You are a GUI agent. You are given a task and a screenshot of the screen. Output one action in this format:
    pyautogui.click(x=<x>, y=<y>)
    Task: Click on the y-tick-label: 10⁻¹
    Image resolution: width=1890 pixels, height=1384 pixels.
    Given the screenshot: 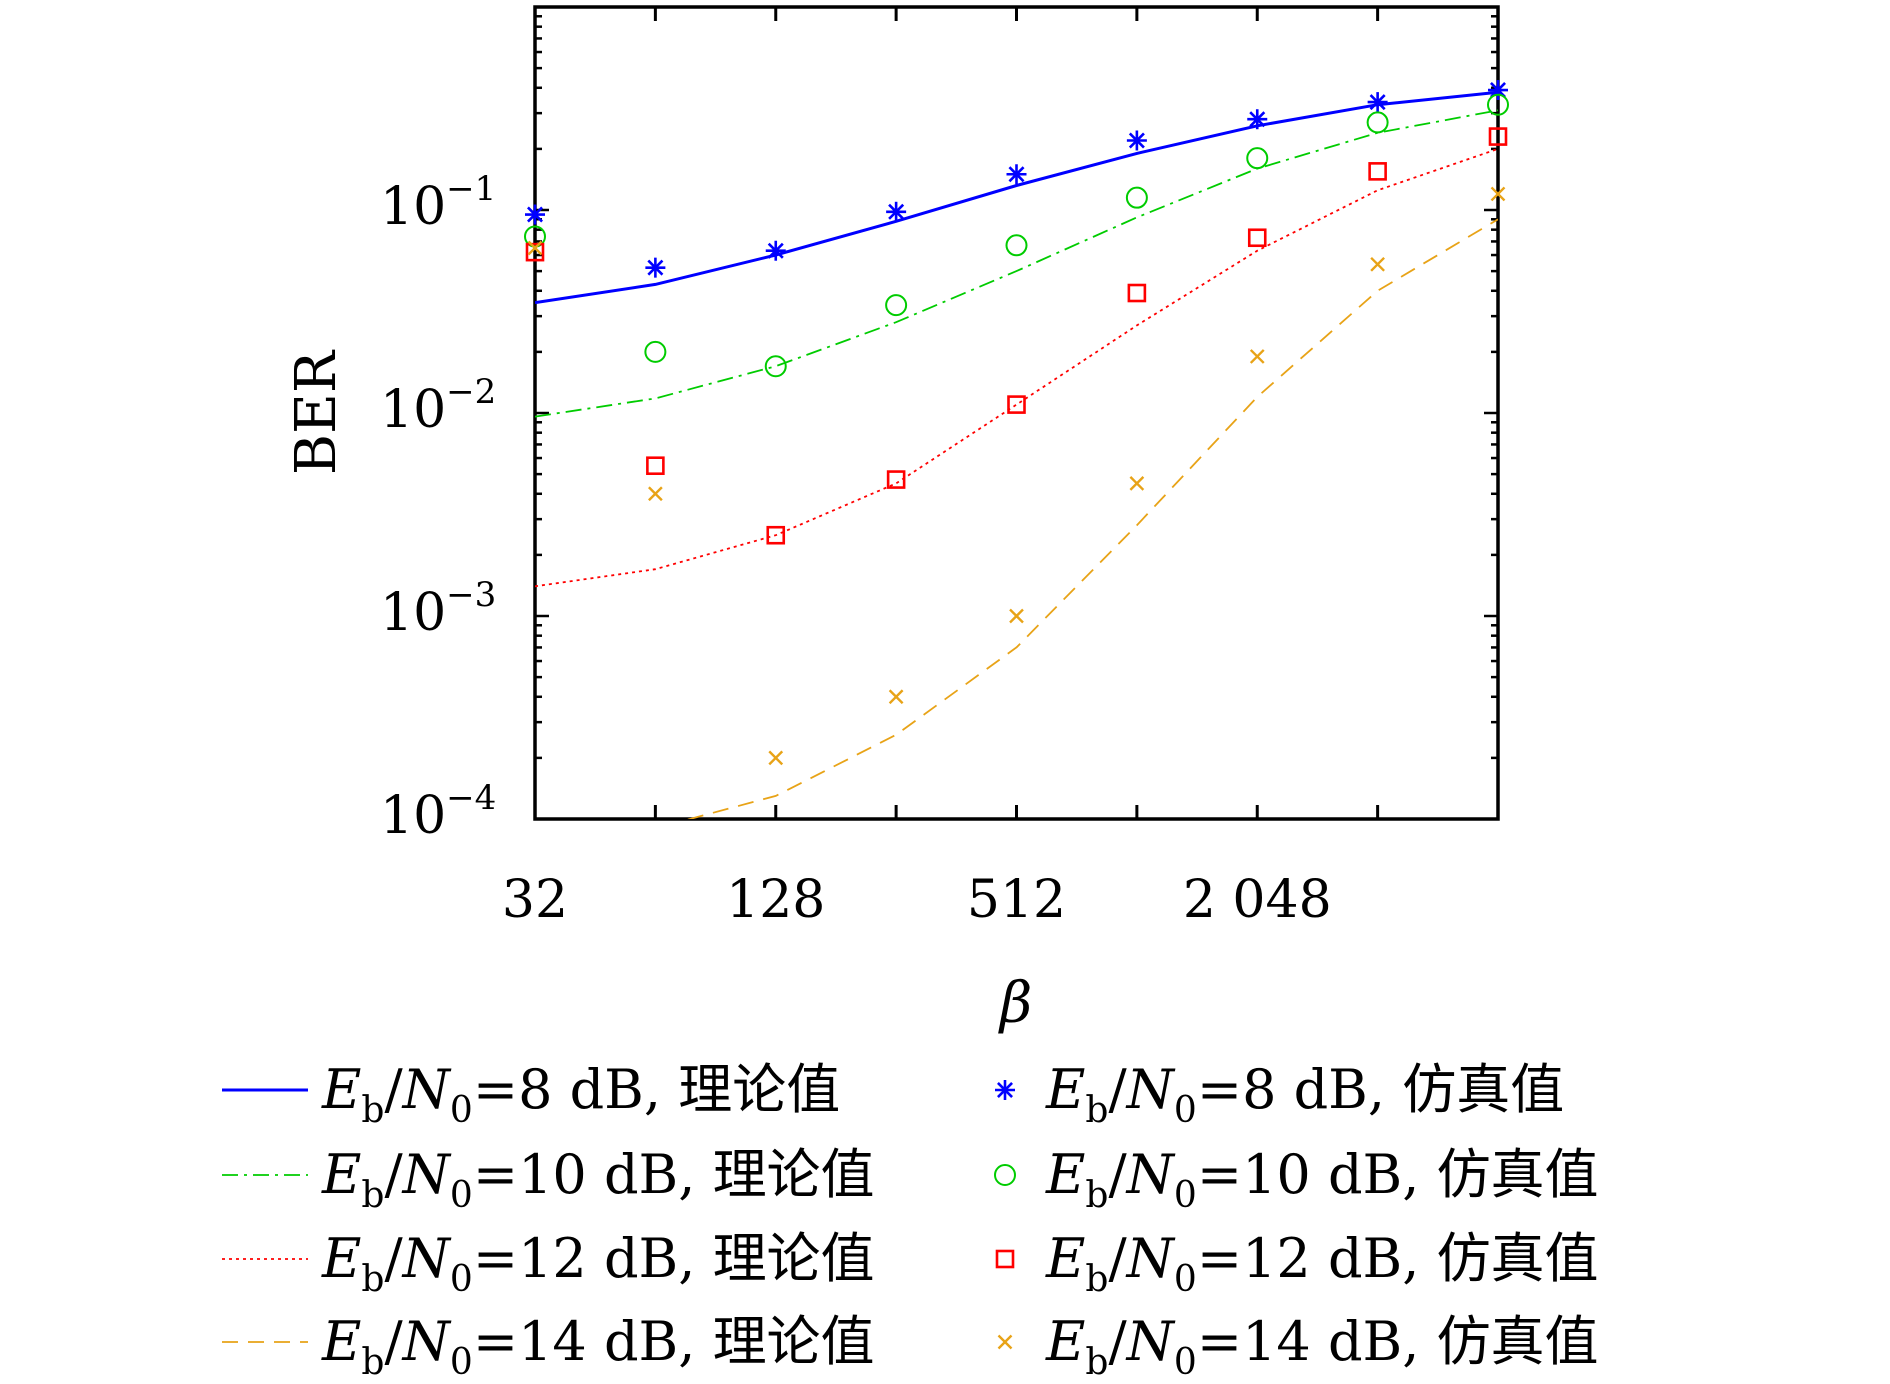 What is the action you would take?
    pyautogui.click(x=438, y=203)
    